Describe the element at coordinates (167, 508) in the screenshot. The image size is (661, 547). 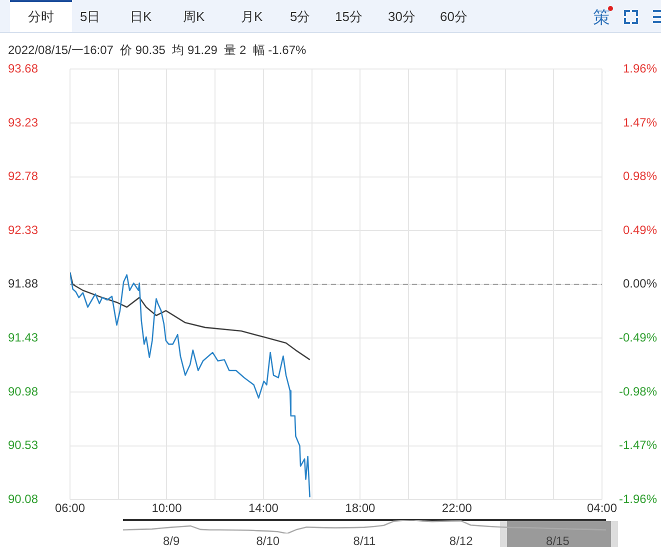
I see `x-tick-label: 10:00` at that location.